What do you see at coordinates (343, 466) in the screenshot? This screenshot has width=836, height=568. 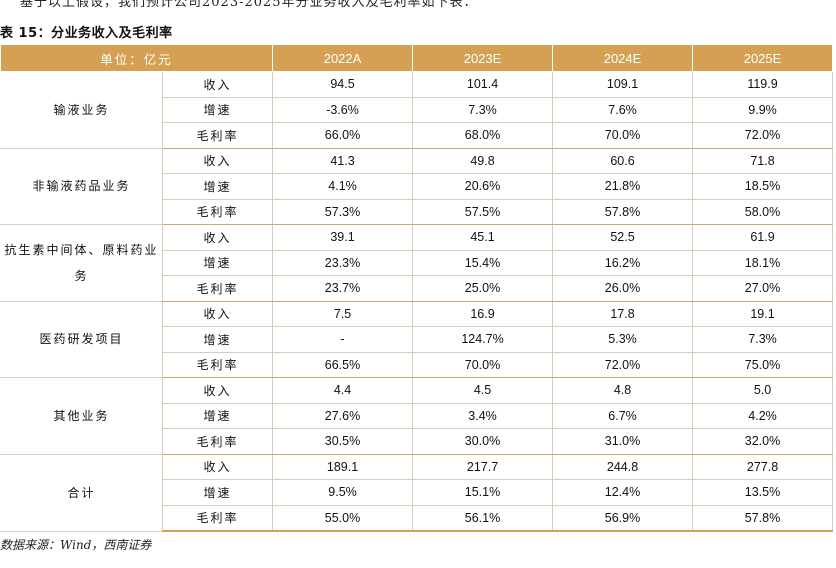 I see `value-cell: 189.1` at bounding box center [343, 466].